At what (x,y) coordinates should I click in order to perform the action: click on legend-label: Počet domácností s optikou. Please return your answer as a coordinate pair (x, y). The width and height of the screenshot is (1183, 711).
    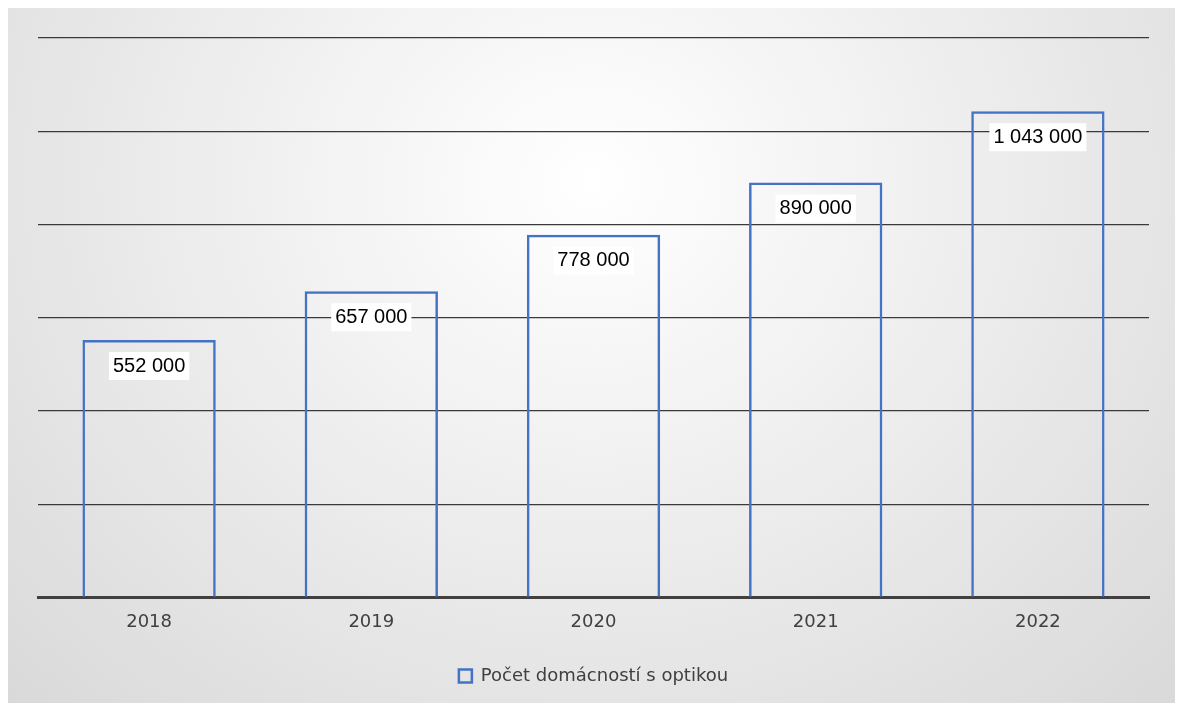
    Looking at the image, I should click on (604, 674).